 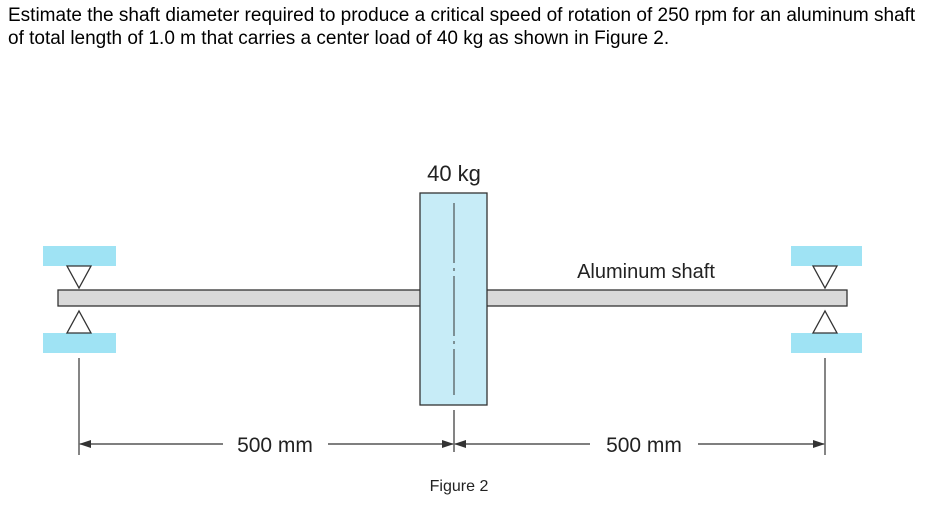 I want to click on left-support, so click(x=79, y=299).